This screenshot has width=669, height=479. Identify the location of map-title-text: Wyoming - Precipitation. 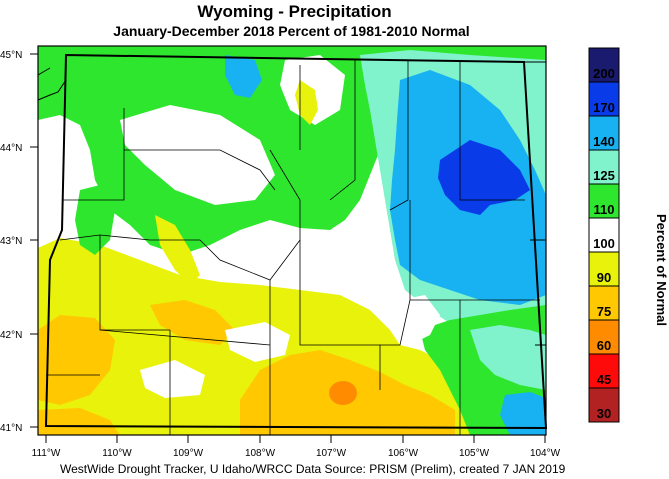
(294, 11).